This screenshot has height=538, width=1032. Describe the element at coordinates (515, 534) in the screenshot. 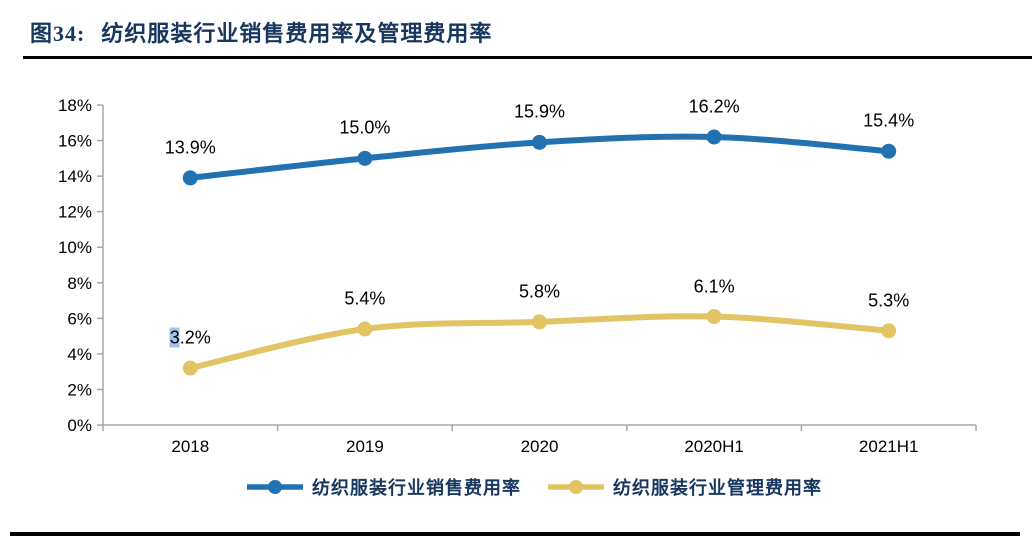

I see `bottom-divider-rule` at that location.